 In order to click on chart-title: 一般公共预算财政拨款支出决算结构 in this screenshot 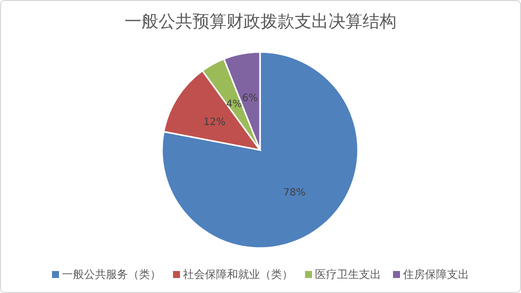, I will do `click(260, 22)`.